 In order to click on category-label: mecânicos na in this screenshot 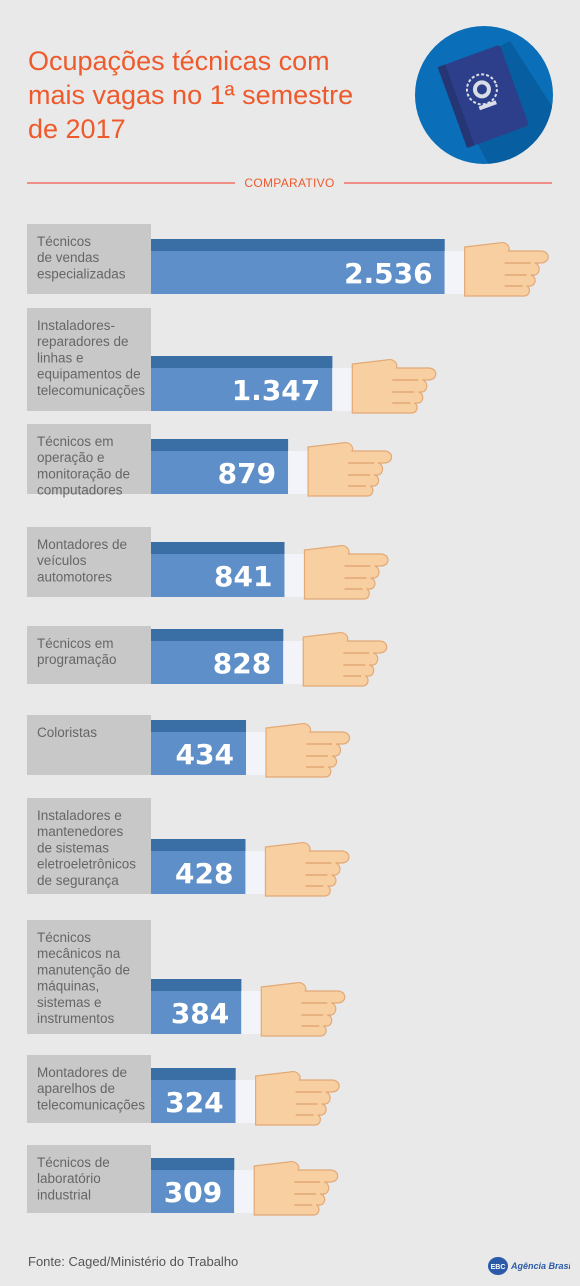, I will do `click(79, 953)`.